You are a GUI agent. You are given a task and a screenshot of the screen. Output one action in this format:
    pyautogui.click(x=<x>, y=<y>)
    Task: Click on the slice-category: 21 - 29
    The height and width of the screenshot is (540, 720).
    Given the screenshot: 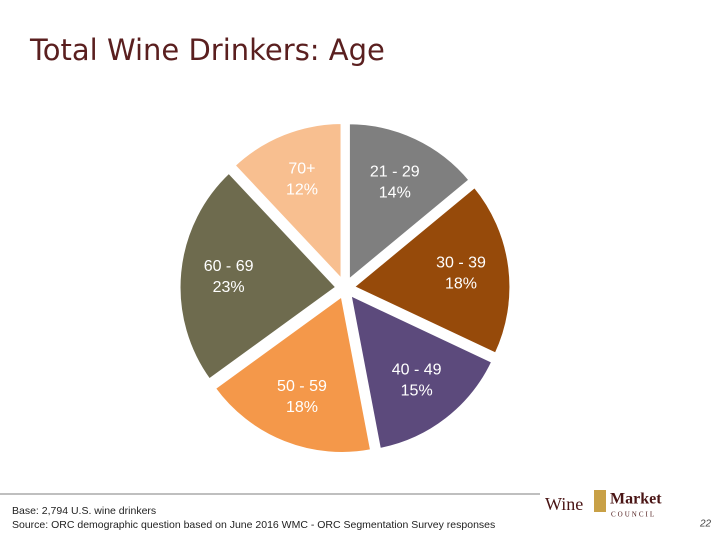 What is the action you would take?
    pyautogui.click(x=395, y=171)
    